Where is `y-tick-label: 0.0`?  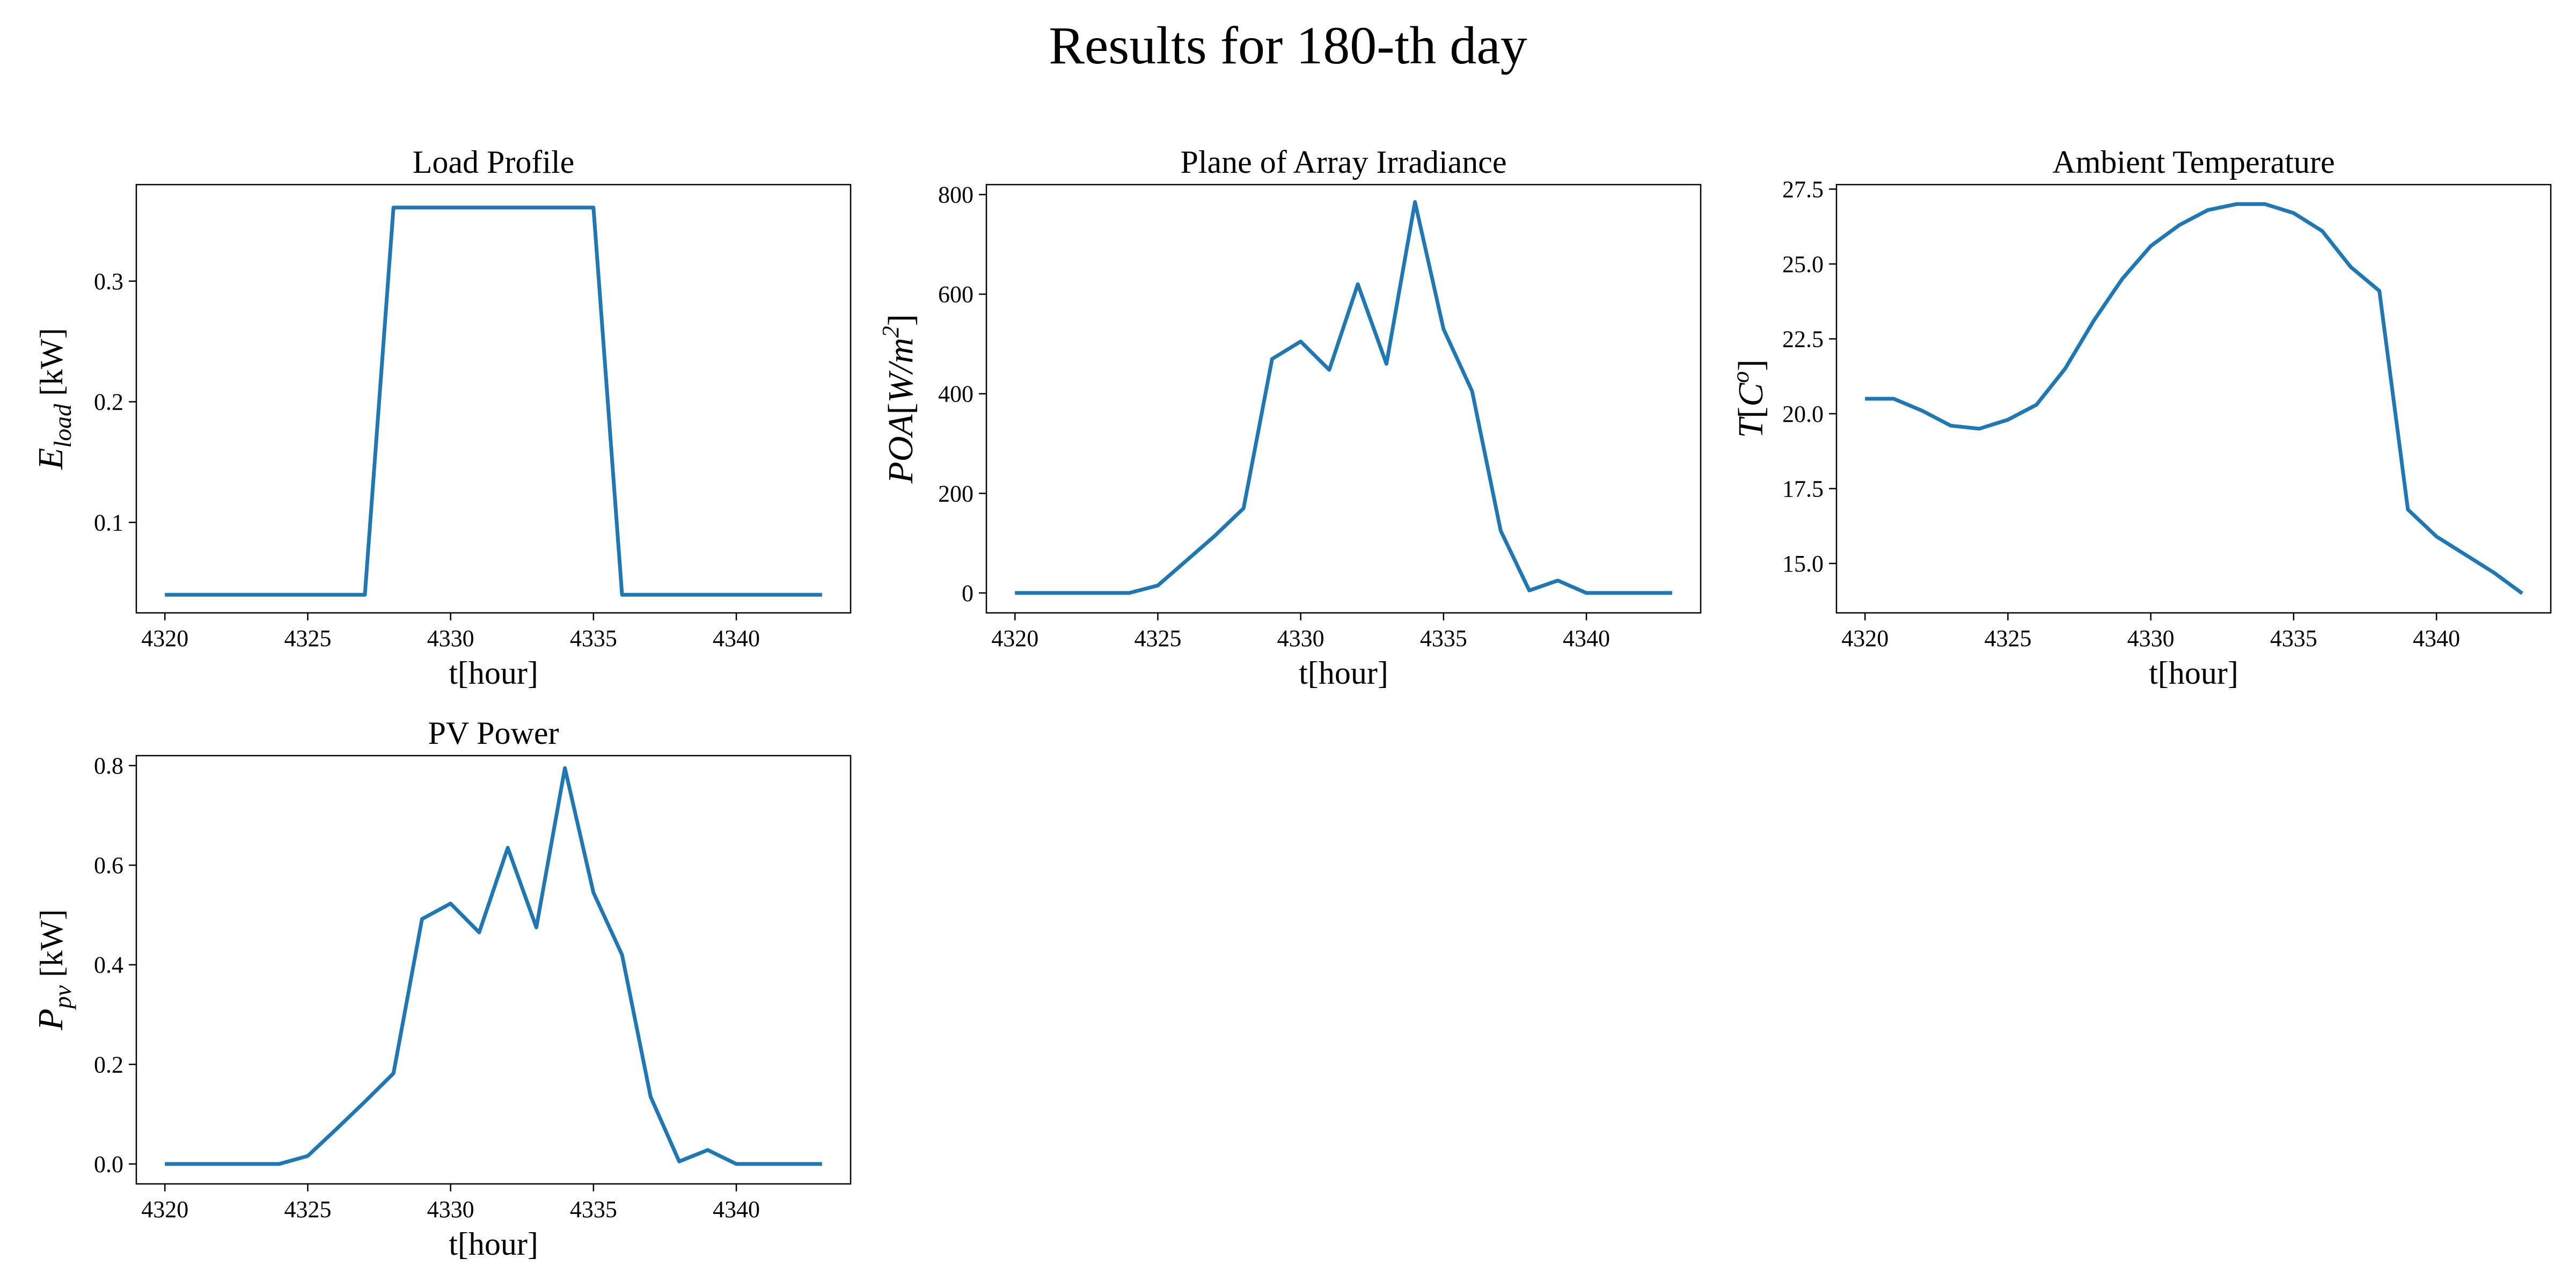
y-tick-label: 0.0 is located at coordinates (108, 1164).